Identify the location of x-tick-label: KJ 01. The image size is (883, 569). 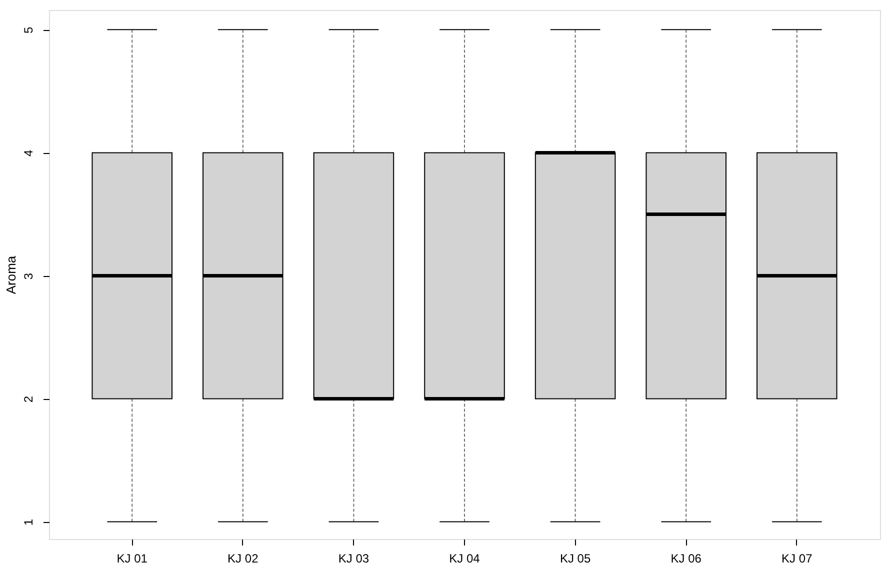
(132, 559).